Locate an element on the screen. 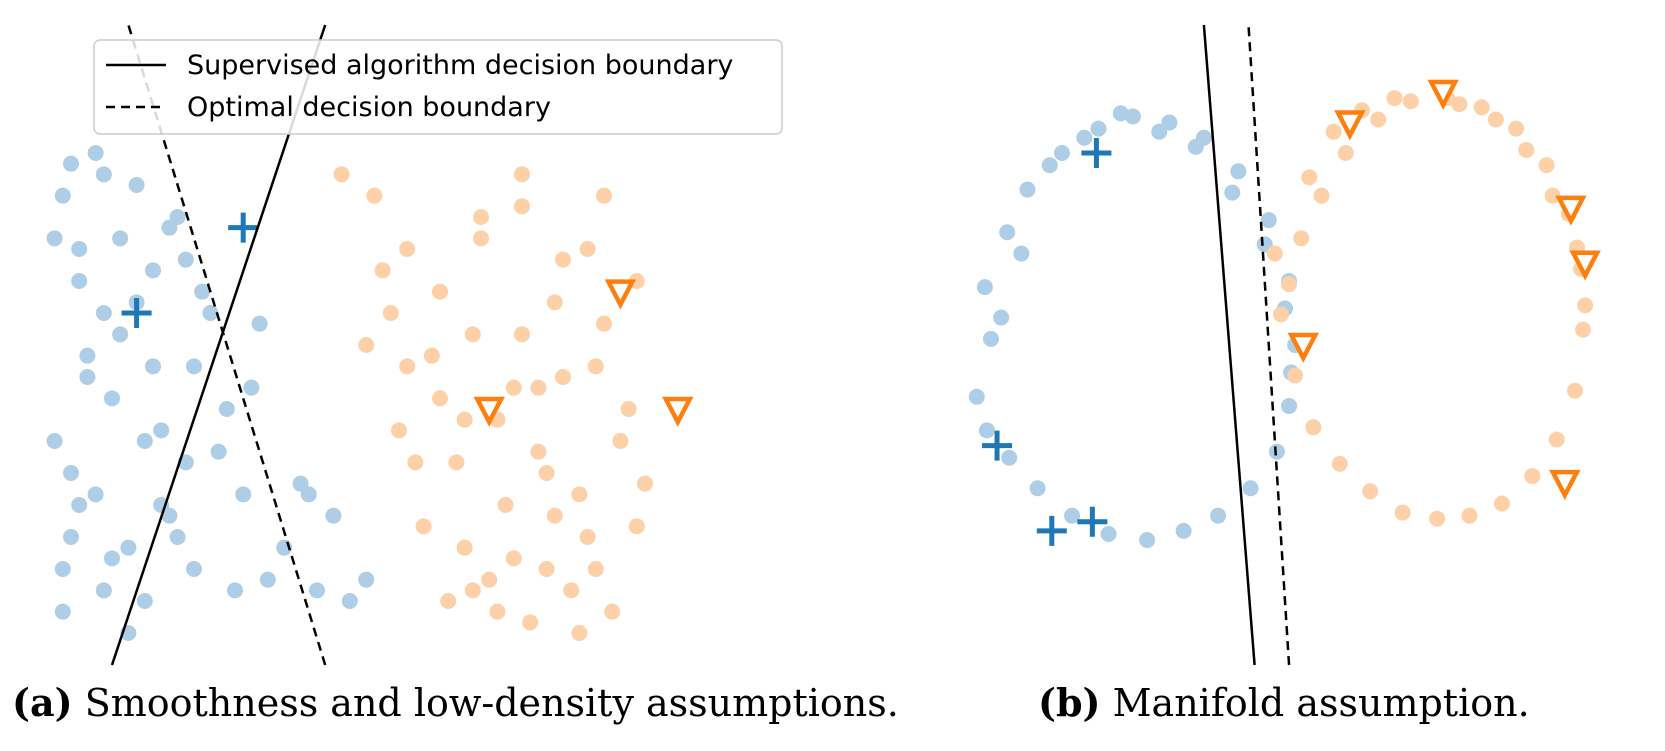  optimal-boundary-line is located at coordinates (1269, 345).